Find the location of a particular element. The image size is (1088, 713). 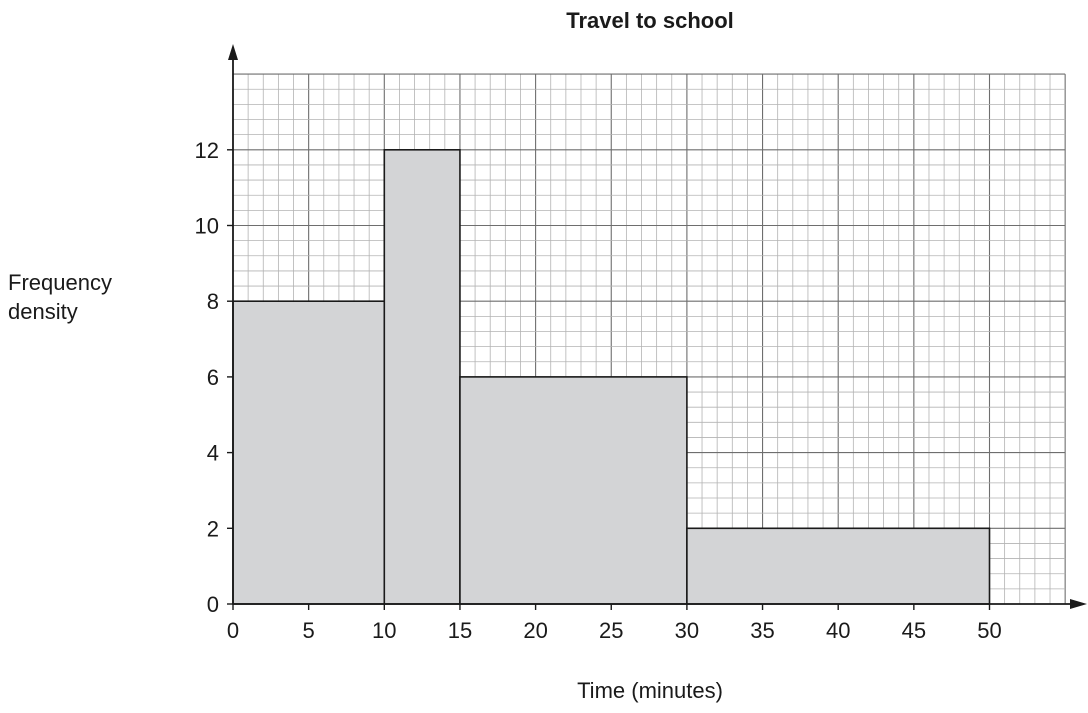

y-tick-label: 2 is located at coordinates (213, 528).